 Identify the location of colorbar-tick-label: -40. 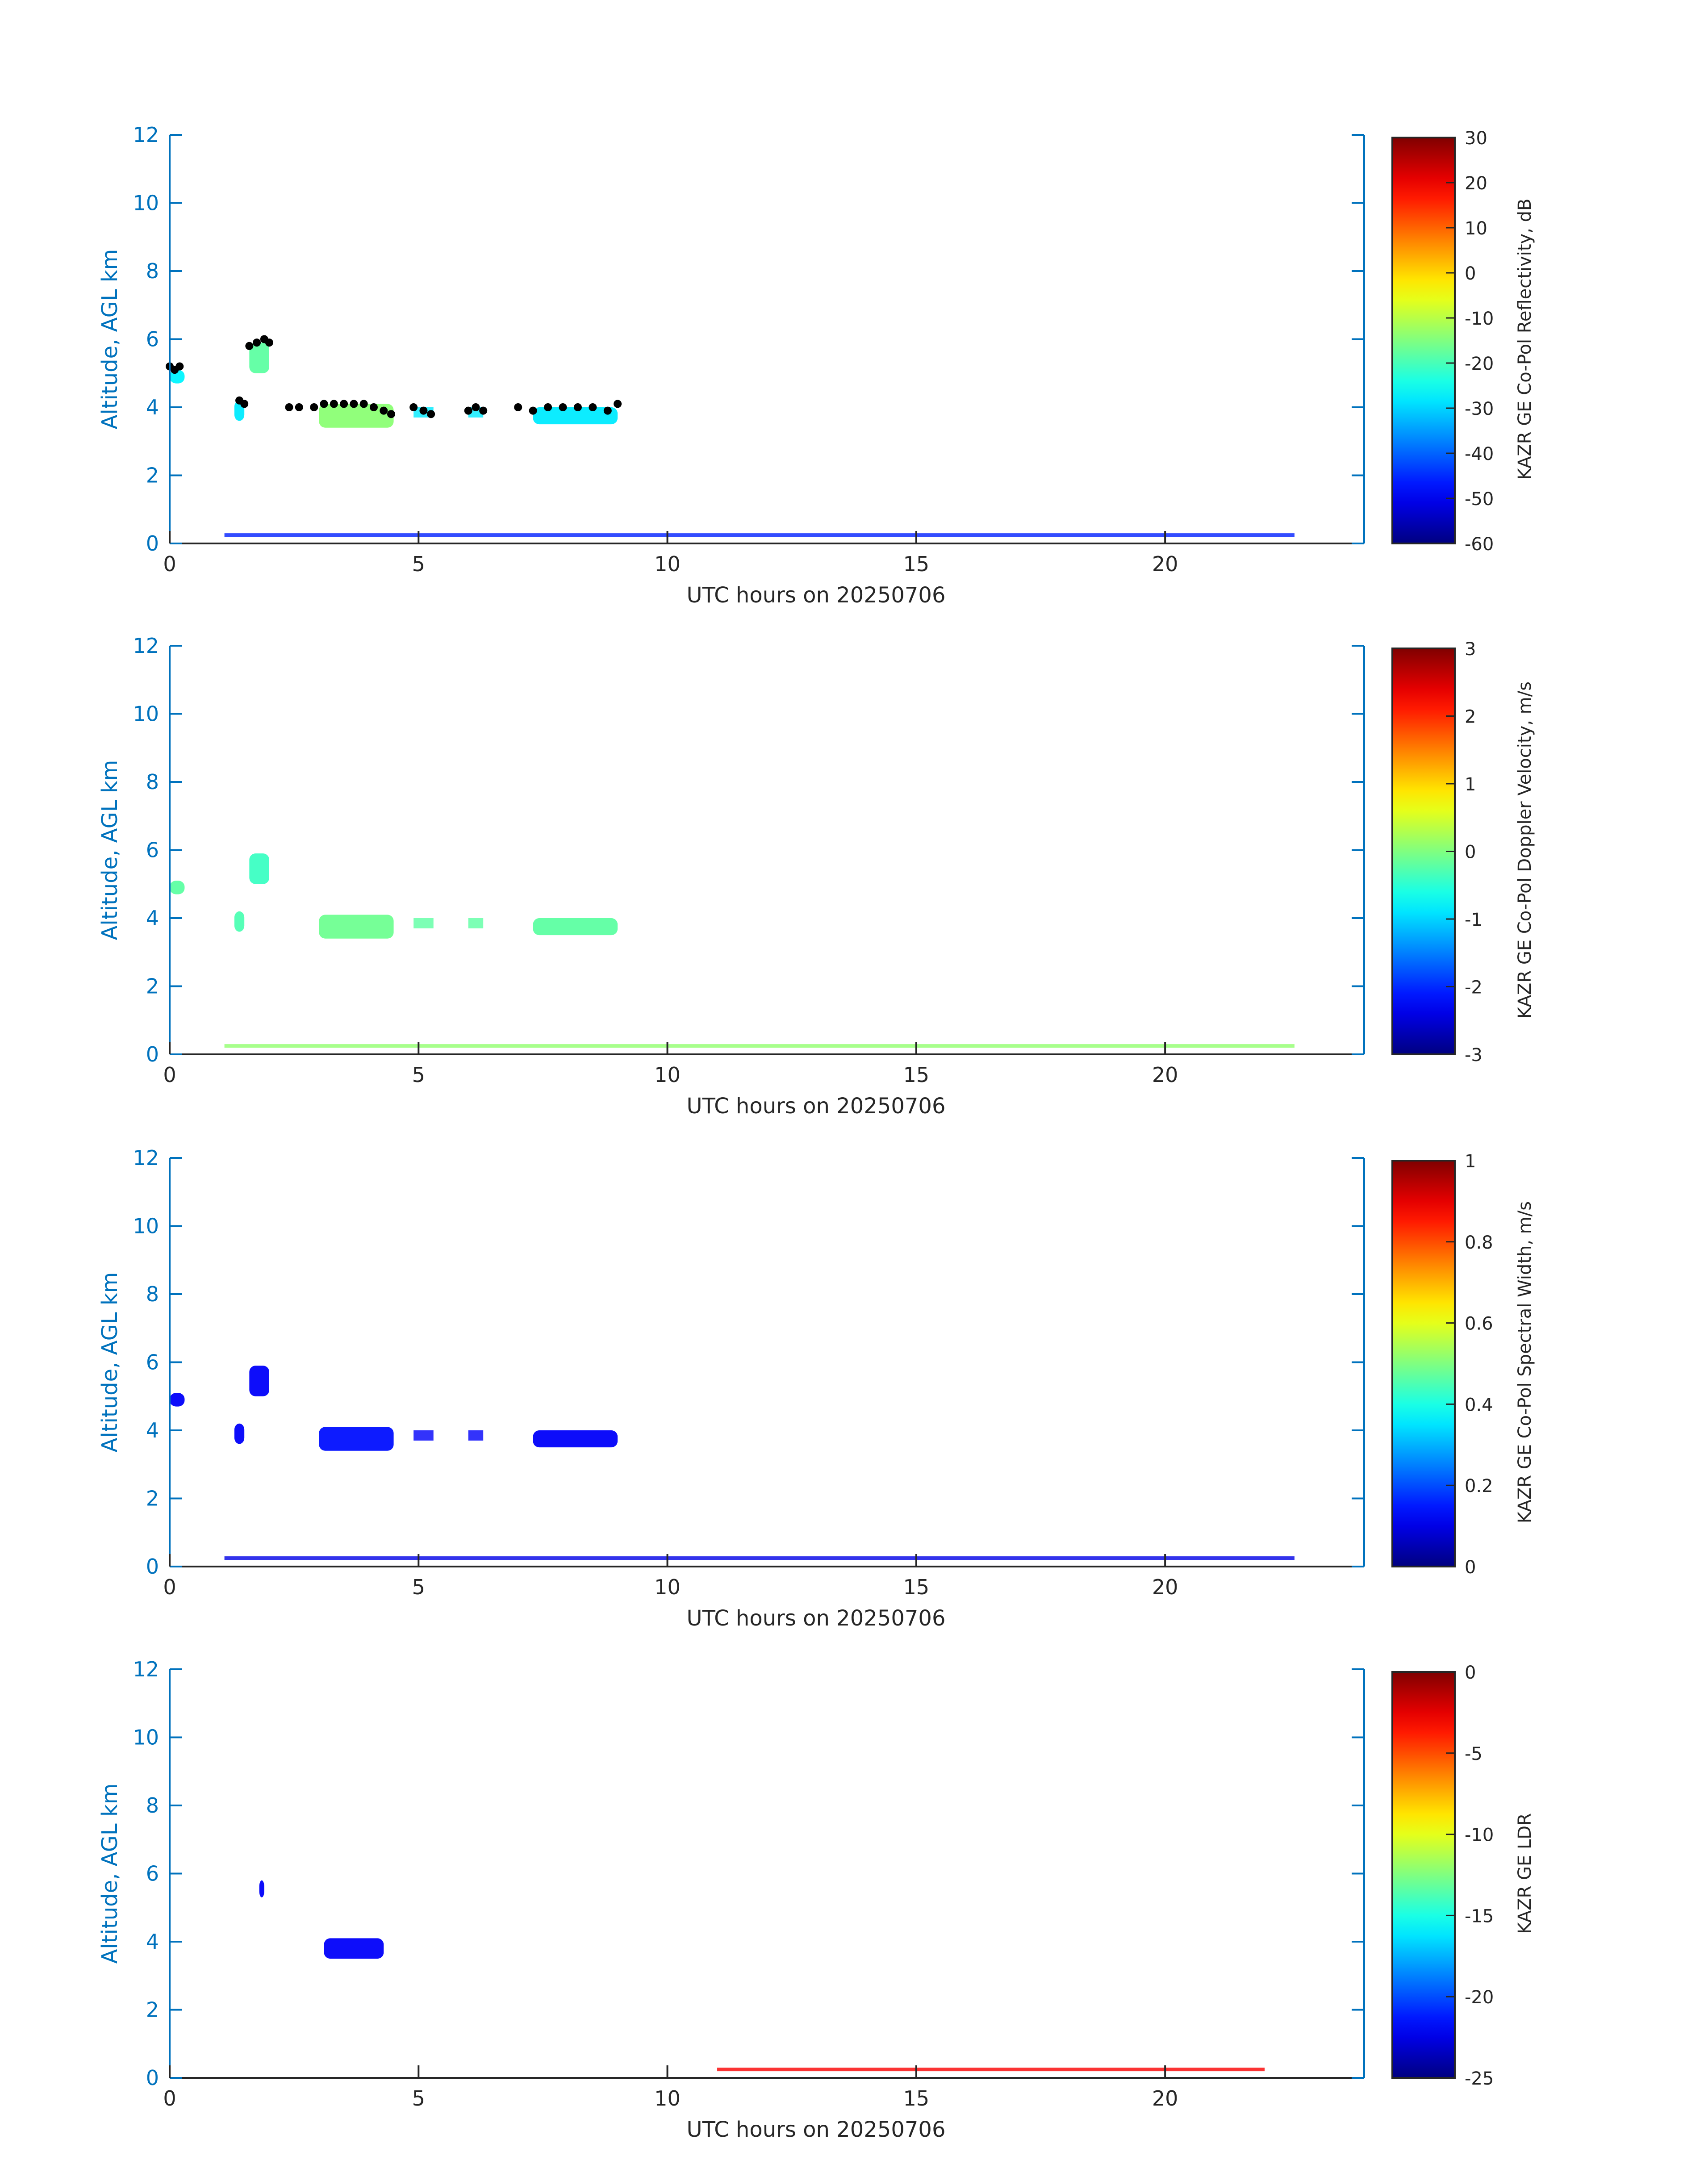
(1479, 454).